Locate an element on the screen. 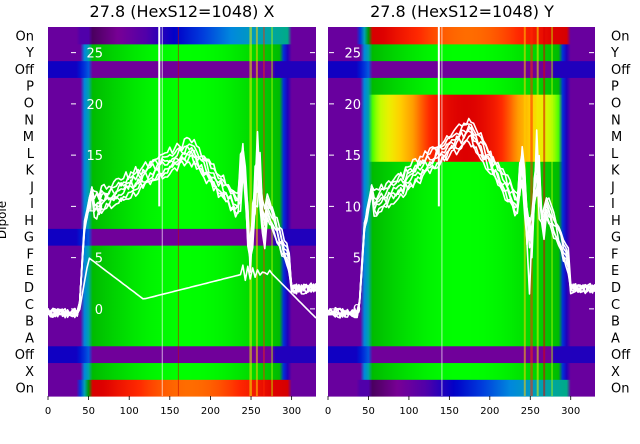 This screenshot has height=444, width=640. panel-y-title: 27.8 (HexS12=1048) Y is located at coordinates (462, 11).